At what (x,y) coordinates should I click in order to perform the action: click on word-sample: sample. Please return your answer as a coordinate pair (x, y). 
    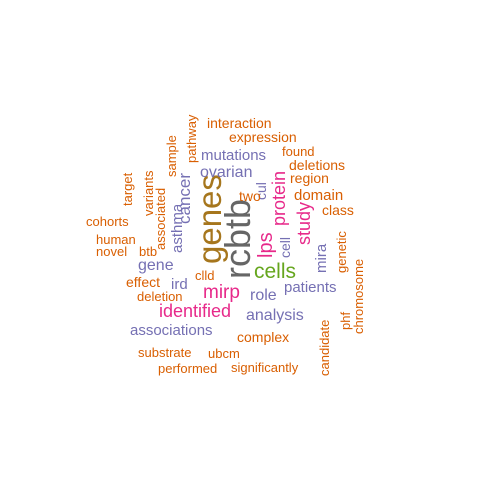
    Looking at the image, I should click on (171, 156).